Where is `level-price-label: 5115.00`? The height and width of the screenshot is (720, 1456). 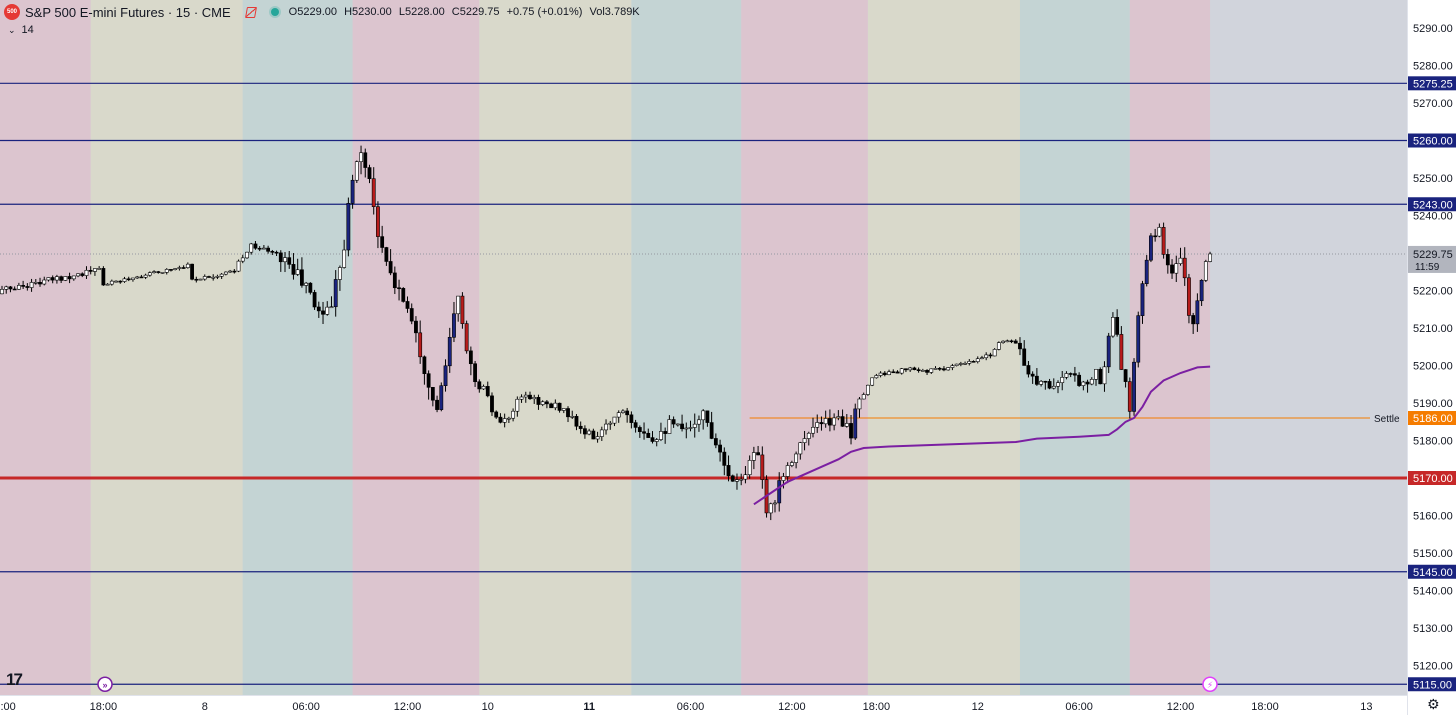 level-price-label: 5115.00 is located at coordinates (1432, 685).